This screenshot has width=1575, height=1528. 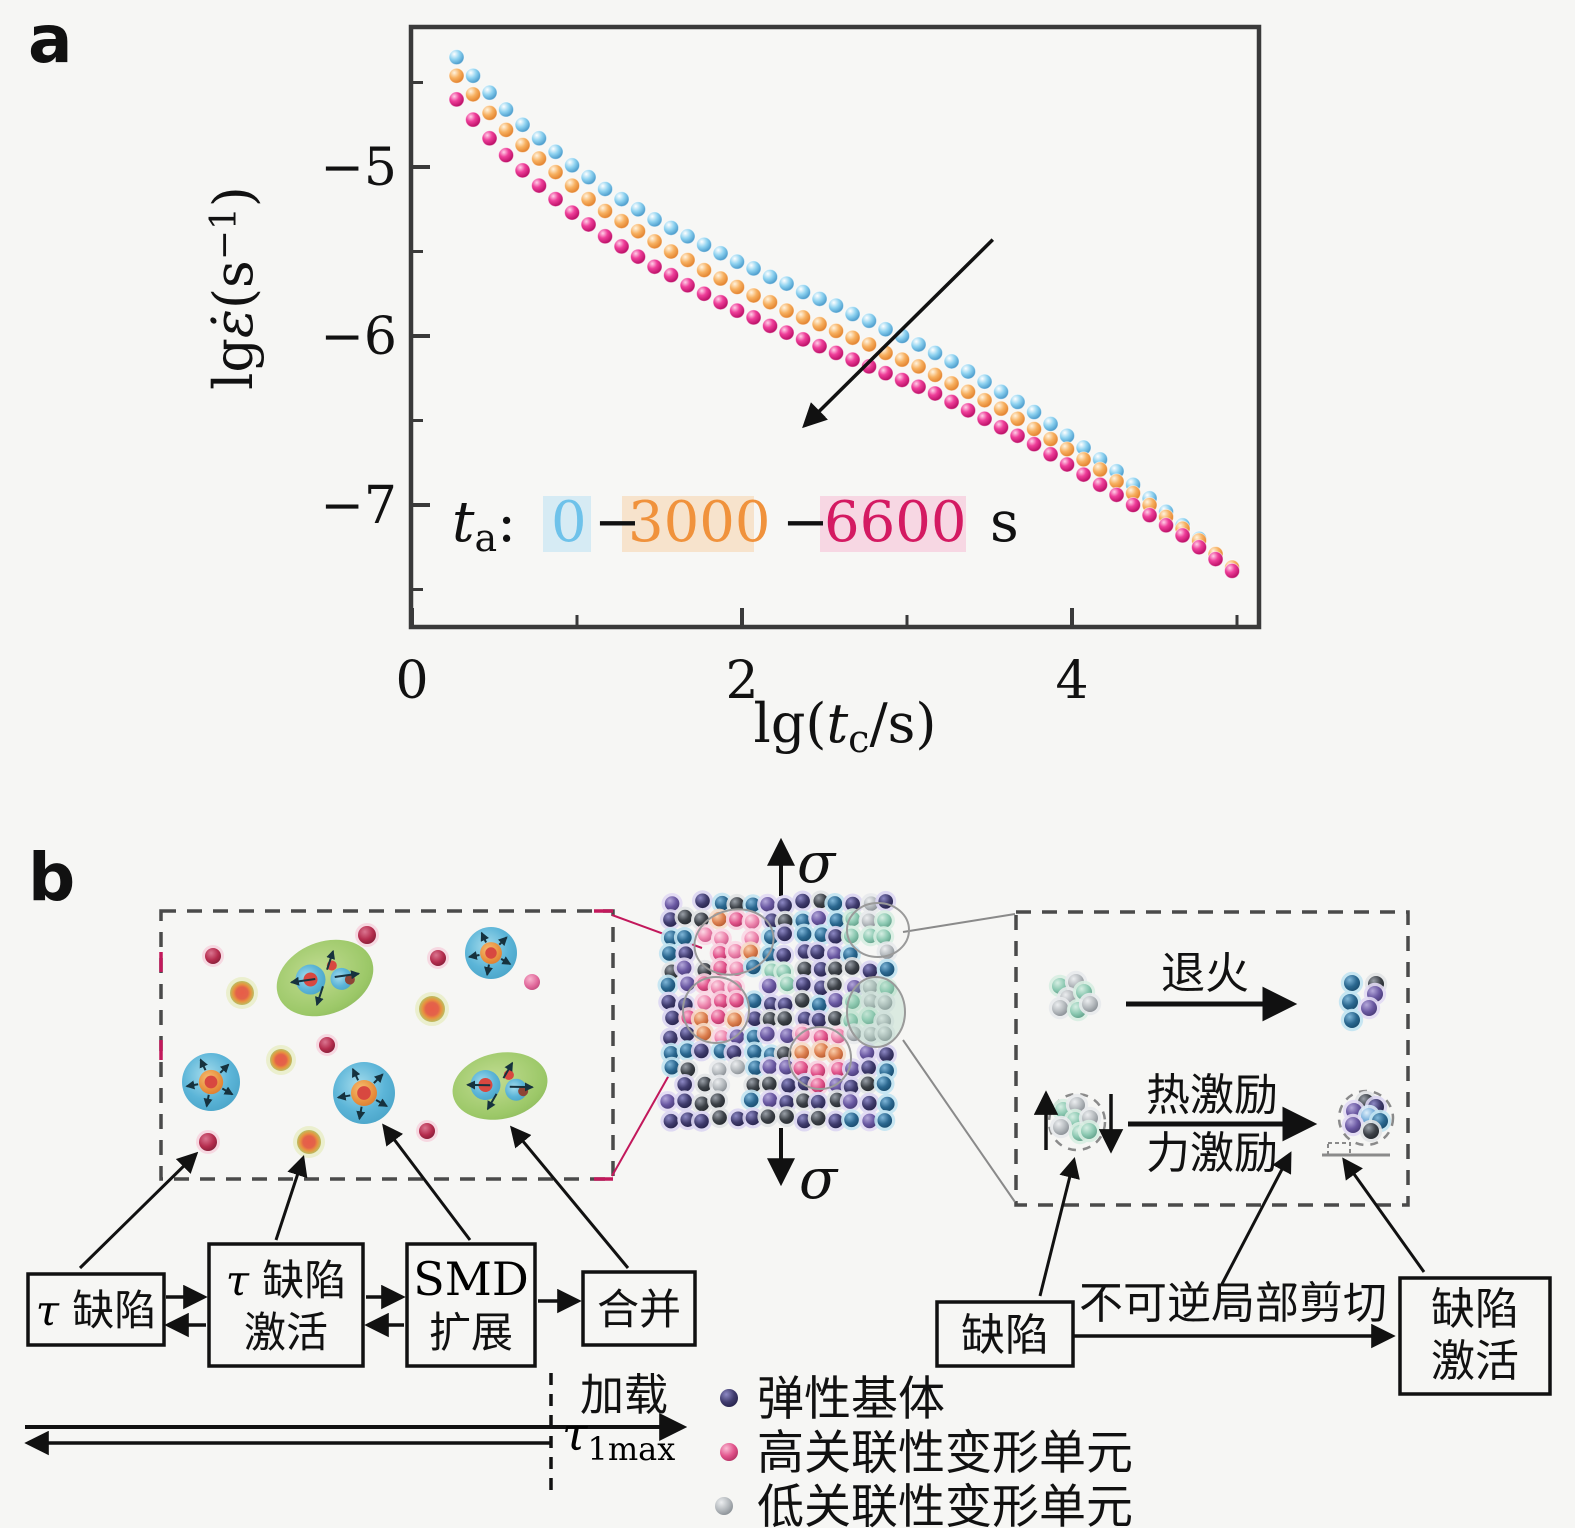 I want to click on atom-type-legend: 弹性基体 高关联性变形单元 低关联性变形单元, so click(x=924, y=1450).